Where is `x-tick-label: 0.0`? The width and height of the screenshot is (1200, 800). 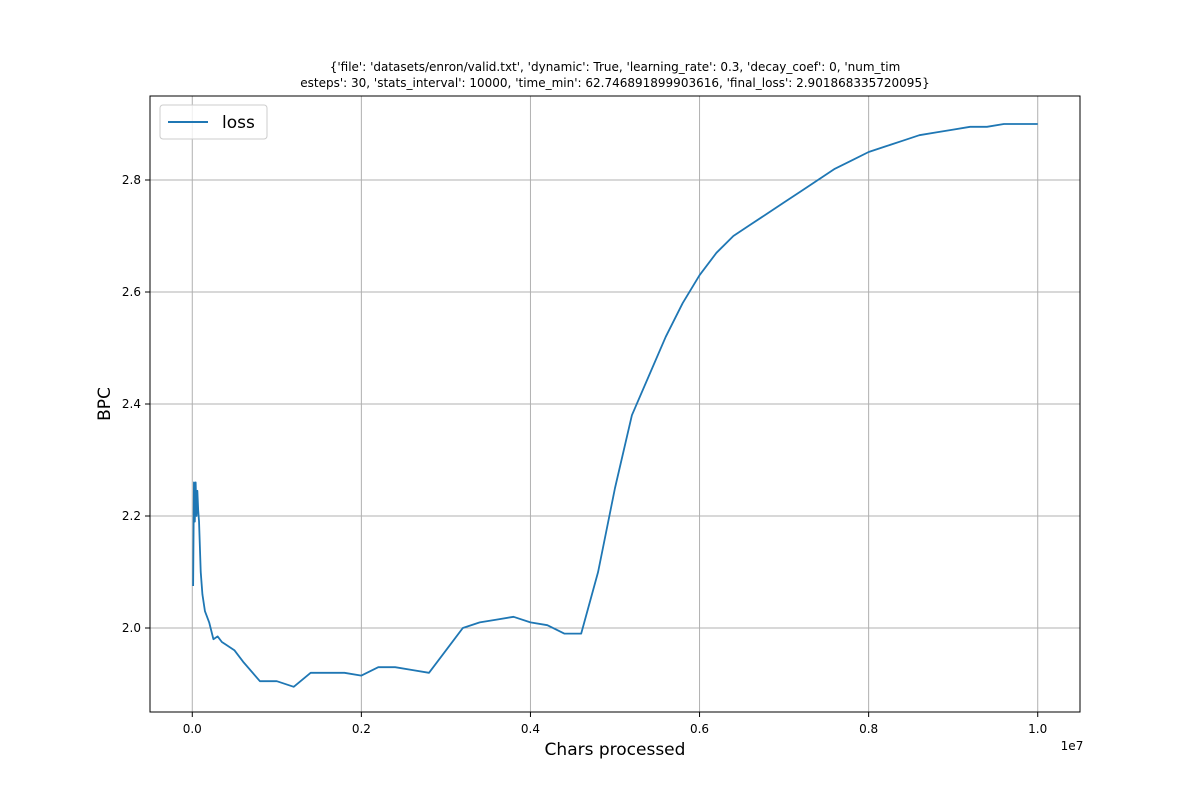
x-tick-label: 0.0 is located at coordinates (192, 729).